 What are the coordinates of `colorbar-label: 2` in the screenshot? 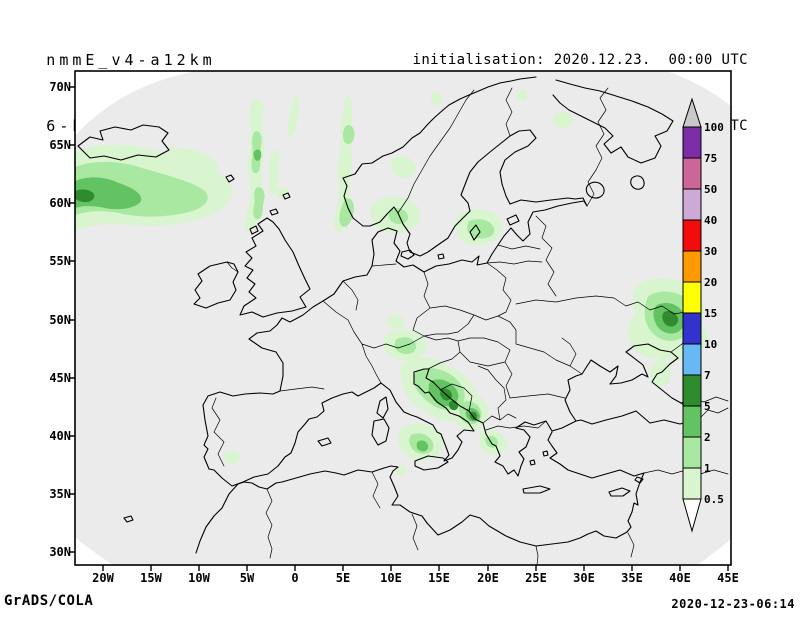 It's located at (707, 437).